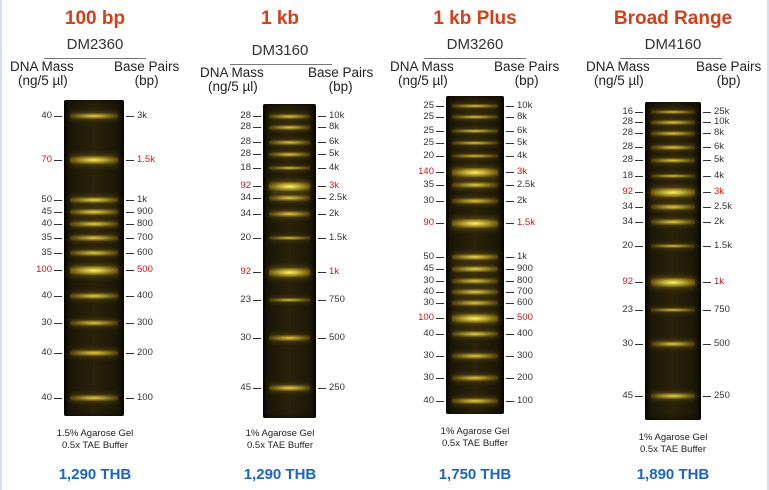 This screenshot has height=490, width=769. What do you see at coordinates (245, 213) in the screenshot?
I see `dna-mass-value: 34` at bounding box center [245, 213].